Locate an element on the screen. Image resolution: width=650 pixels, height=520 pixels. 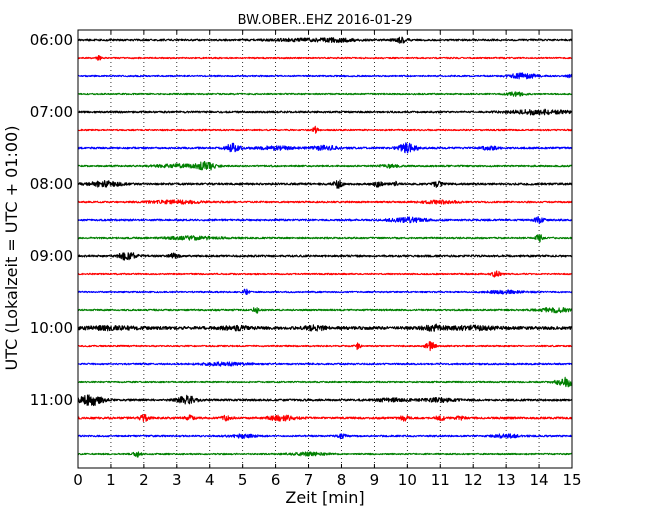
y-tick-label: 11:00 is located at coordinates (51, 400).